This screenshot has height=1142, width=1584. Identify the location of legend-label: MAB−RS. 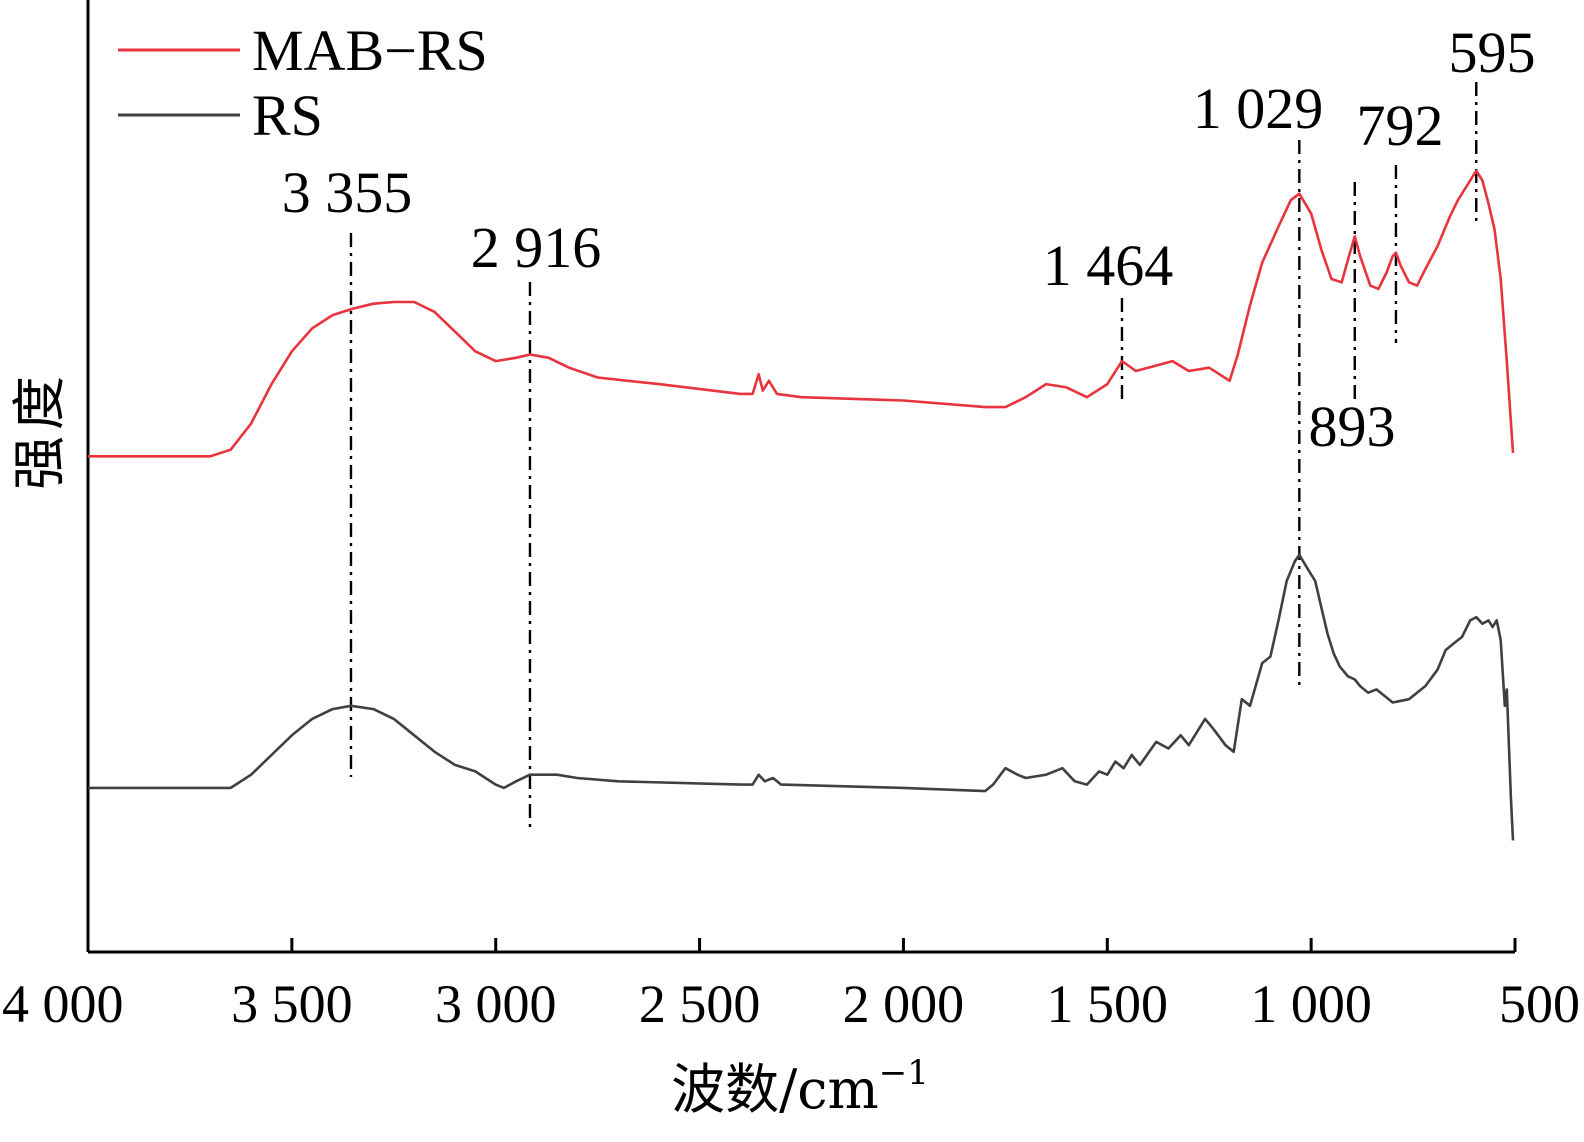
(370, 50).